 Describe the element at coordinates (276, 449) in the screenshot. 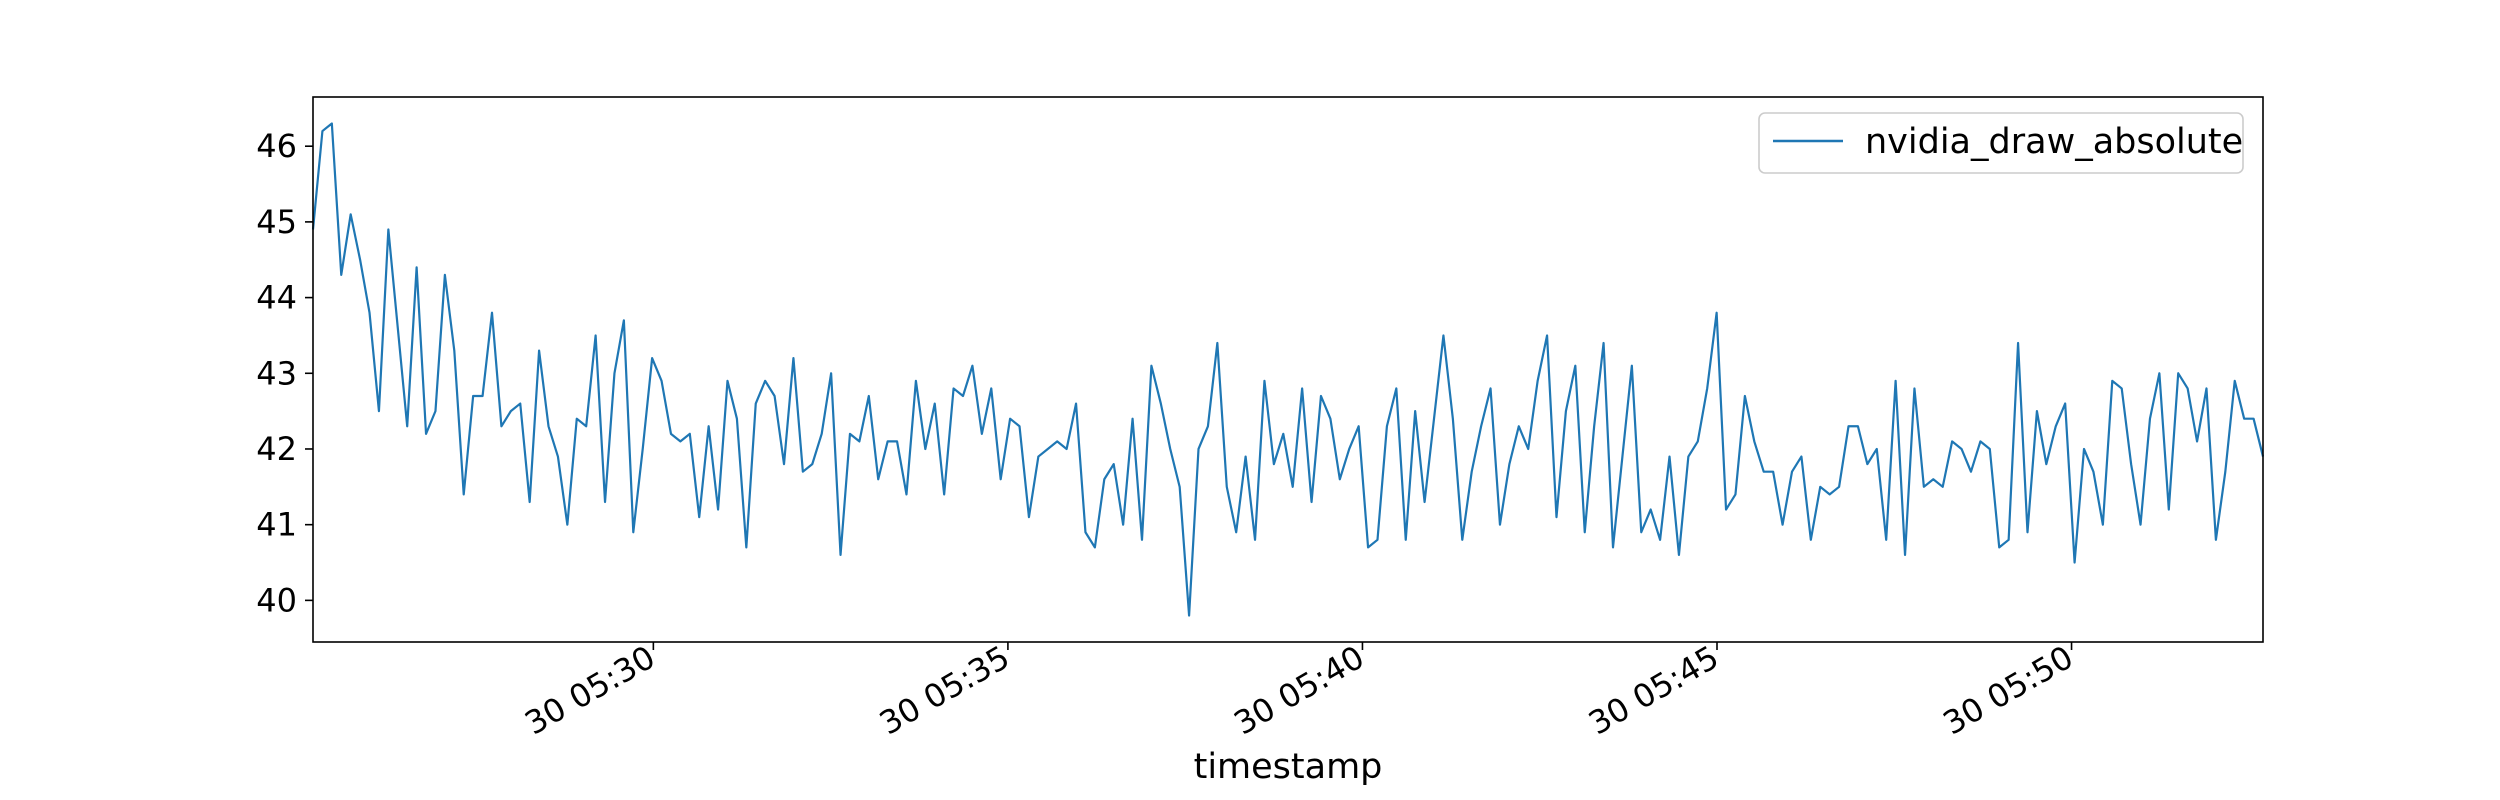

I see `y-tick-label: 42` at that location.